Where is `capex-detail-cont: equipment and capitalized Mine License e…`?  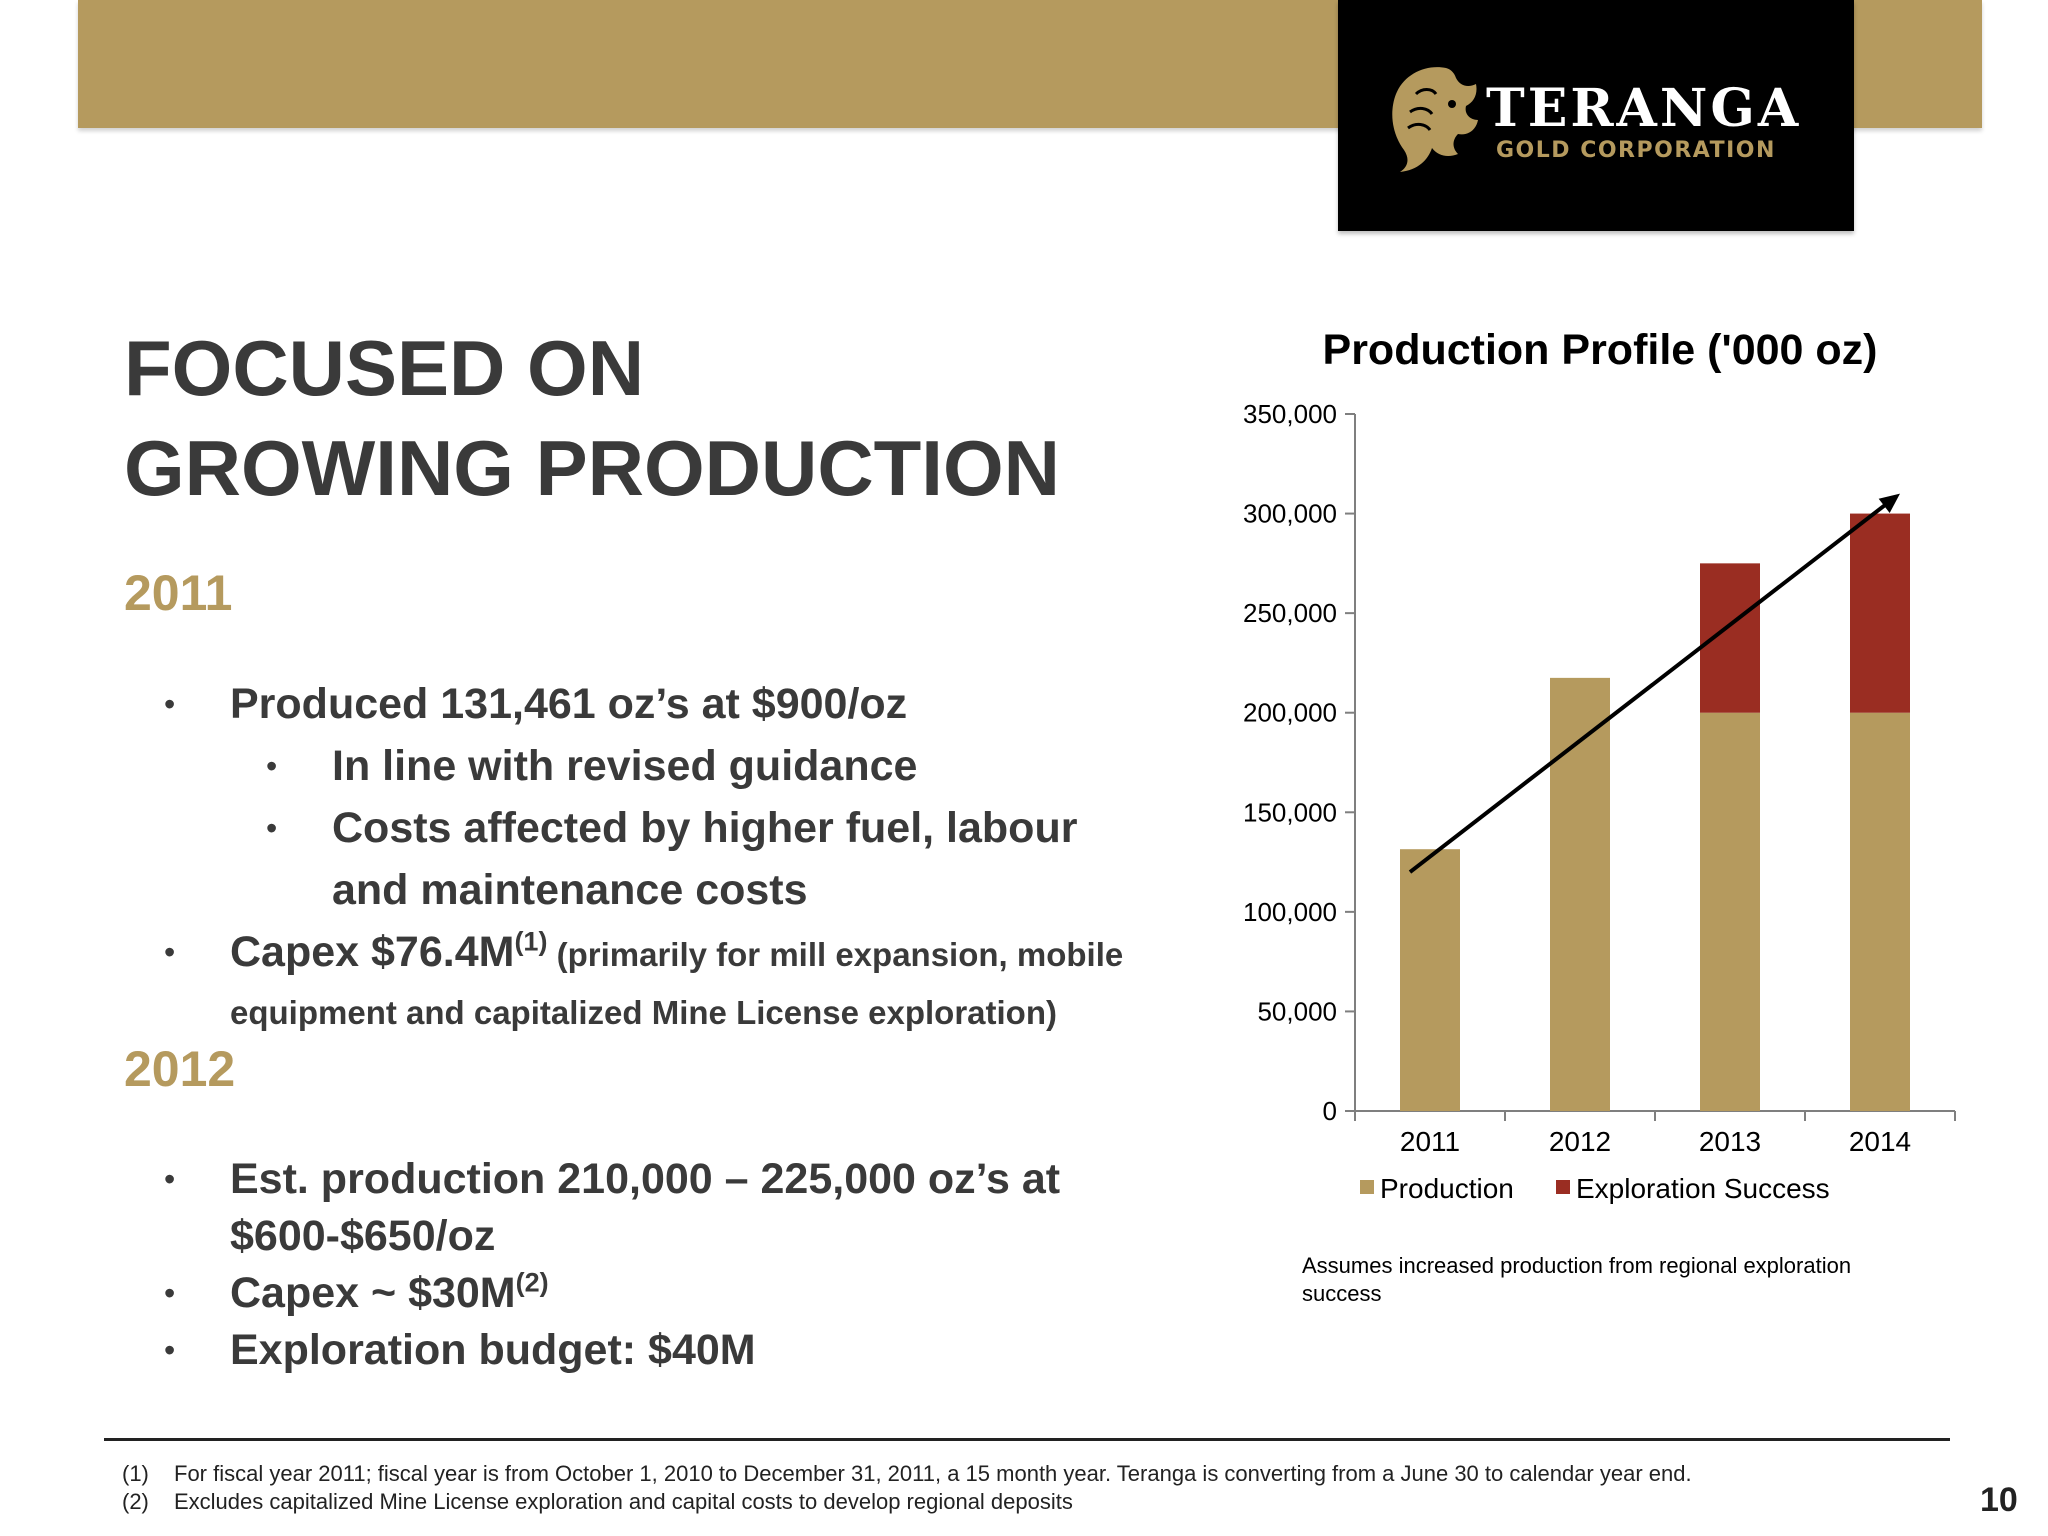
capex-detail-cont: equipment and capitalized Mine License e… is located at coordinates (643, 1012).